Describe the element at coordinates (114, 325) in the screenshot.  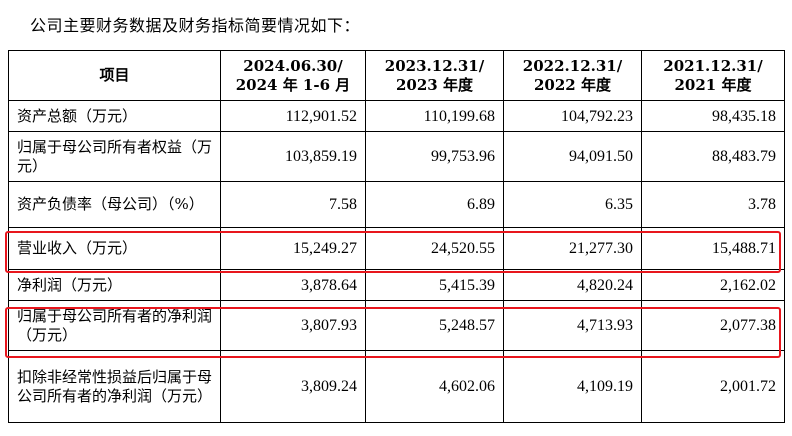
I see `row-label: 归属于母公司所有者的净利润（万元）` at that location.